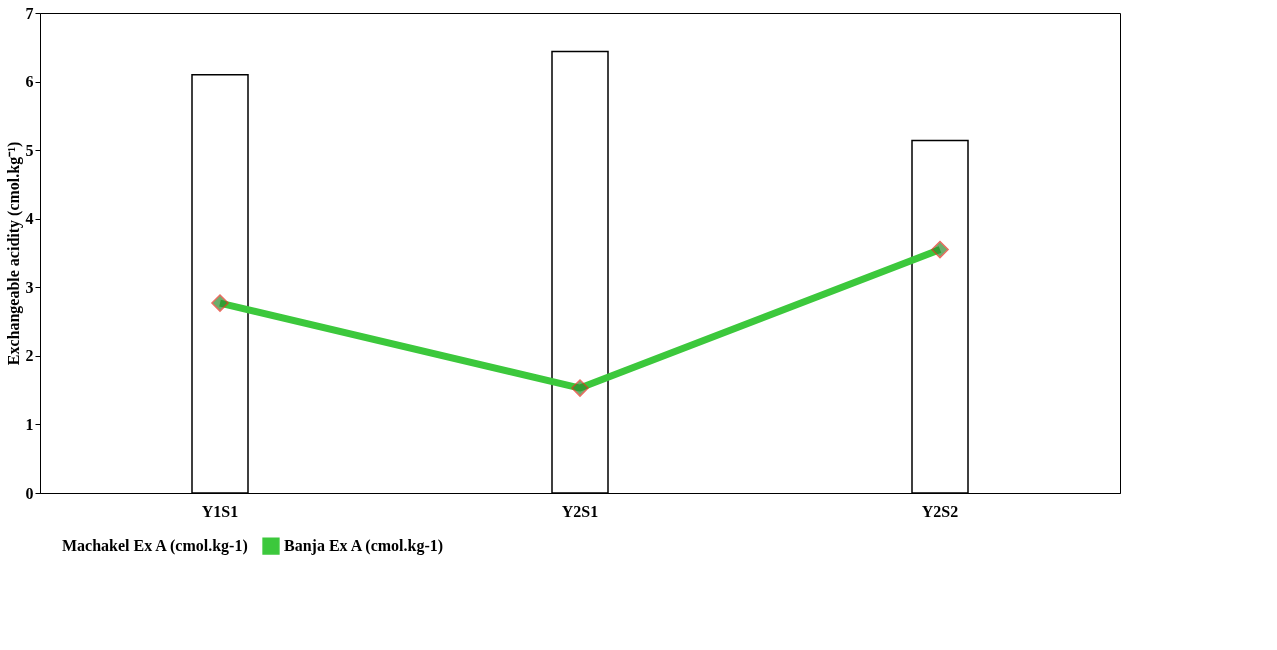  Describe the element at coordinates (29, 493) in the screenshot. I see `y-tick-label: 0` at that location.